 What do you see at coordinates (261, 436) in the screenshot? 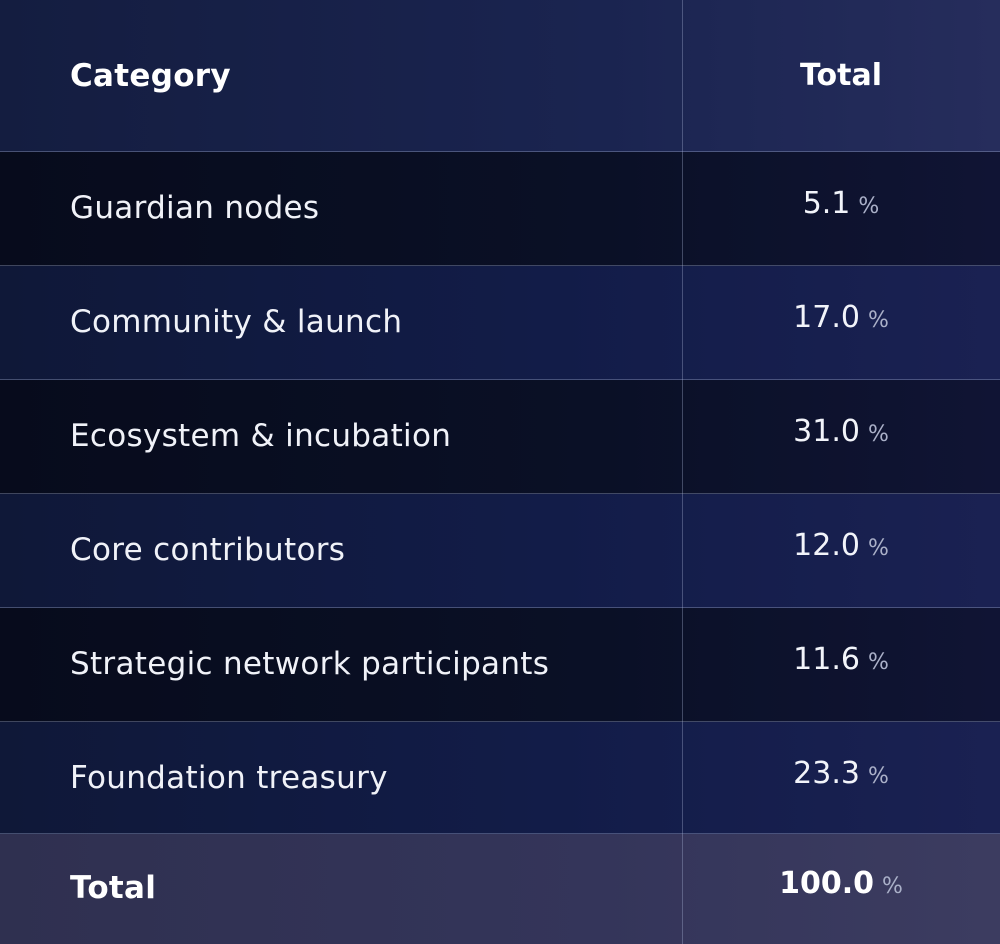
I see `row-category: Ecosystem & incubation` at bounding box center [261, 436].